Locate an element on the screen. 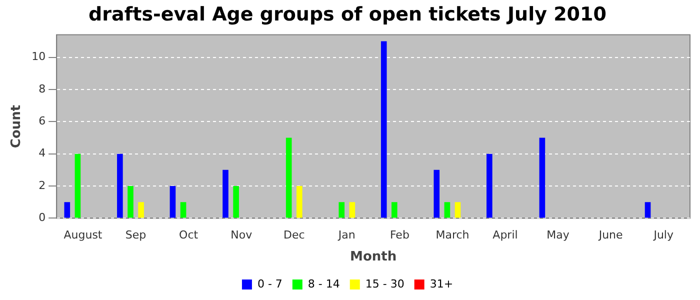 This screenshot has height=300, width=700. y-tick-label: 2 is located at coordinates (42, 185).